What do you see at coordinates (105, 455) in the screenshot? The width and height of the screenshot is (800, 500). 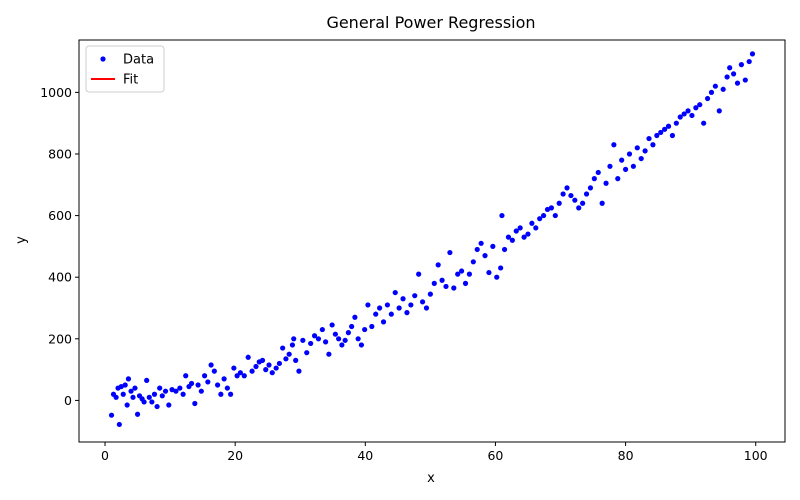 I see `x-tick-label: 0` at bounding box center [105, 455].